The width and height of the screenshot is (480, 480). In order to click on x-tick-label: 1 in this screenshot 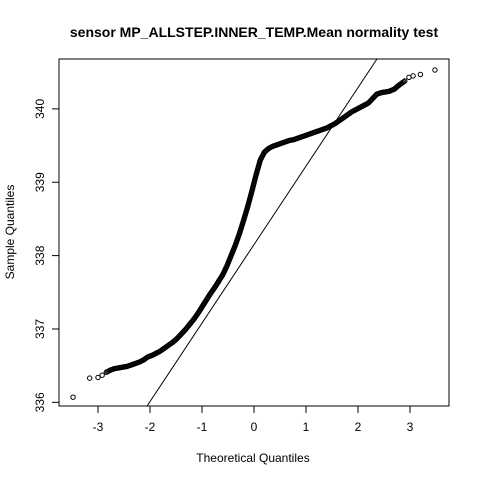, I will do `click(306, 427)`.